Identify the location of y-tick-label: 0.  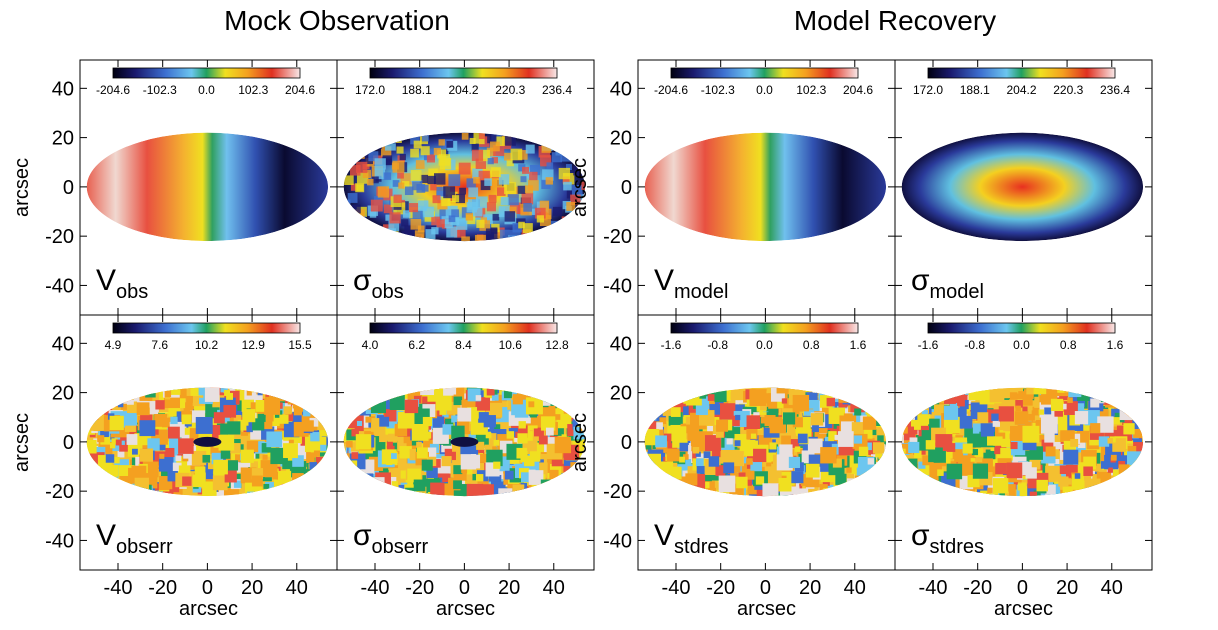
(68, 188).